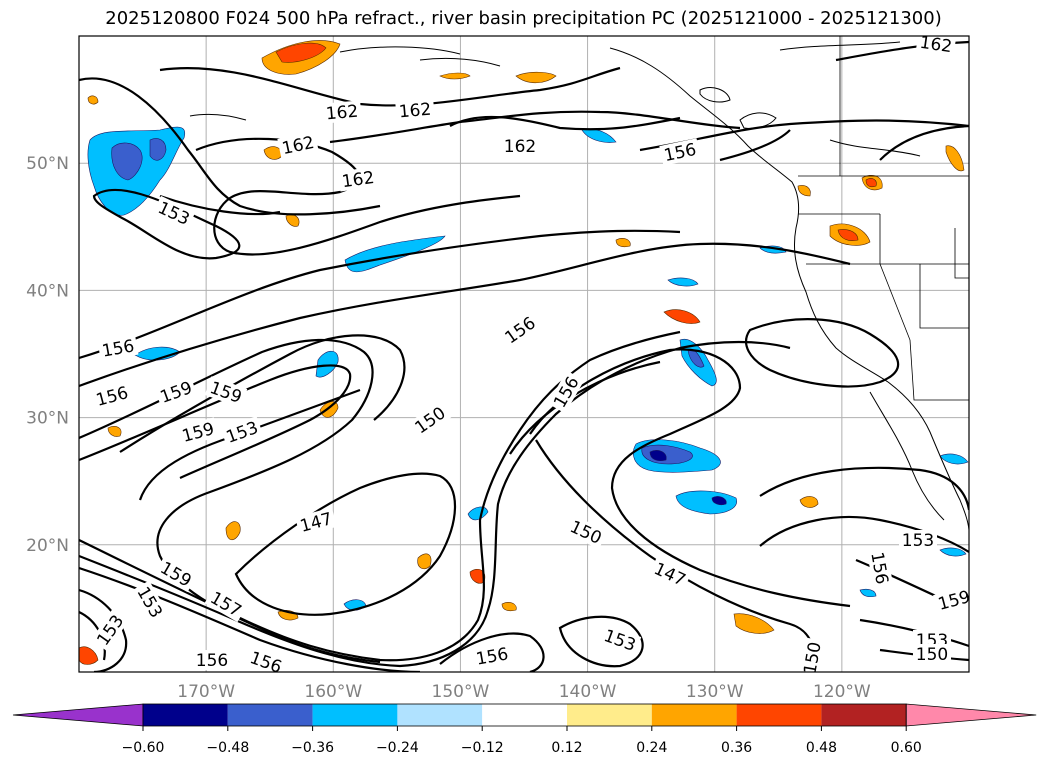 The image size is (1047, 765). Describe the element at coordinates (906, 748) in the screenshot. I see `colorbar-tick-label: 0.60` at that location.